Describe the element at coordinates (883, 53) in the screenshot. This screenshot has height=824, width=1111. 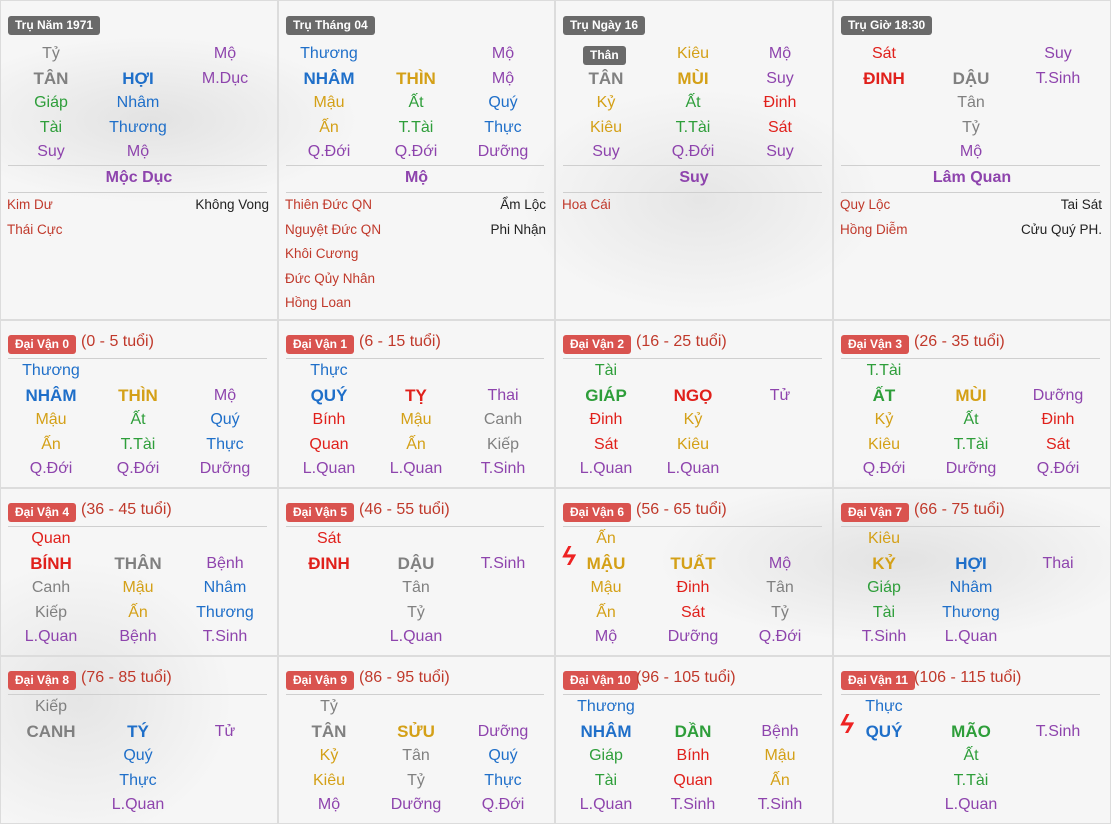
I see `cell-text: Sát` at that location.